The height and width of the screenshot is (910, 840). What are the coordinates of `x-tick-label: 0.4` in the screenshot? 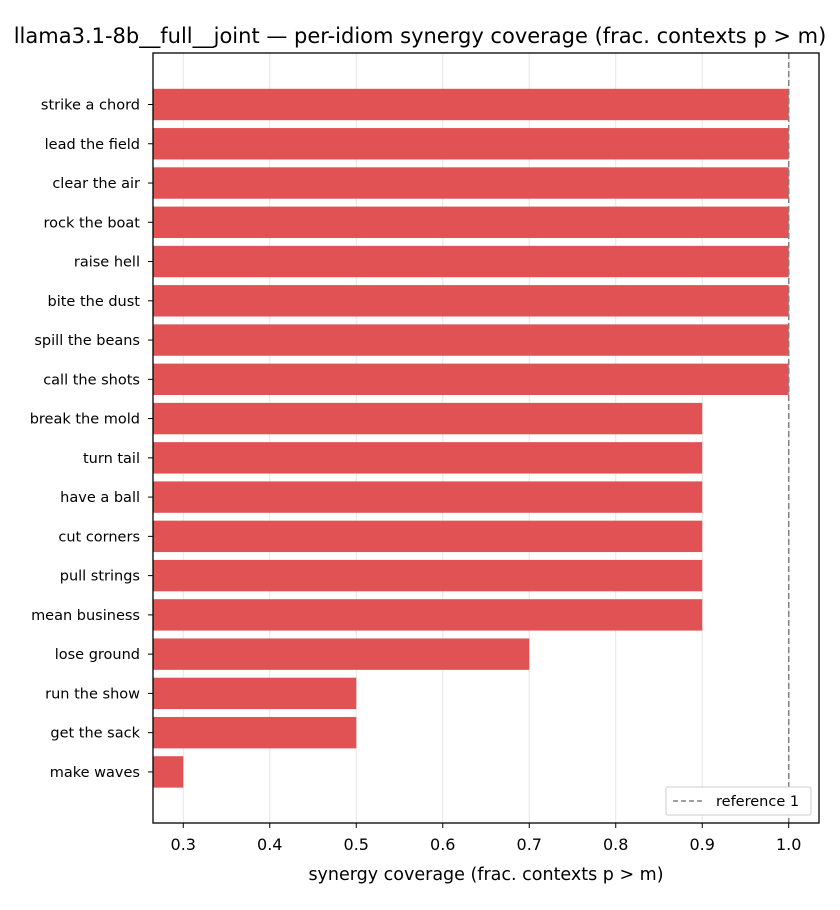 It's located at (269, 844).